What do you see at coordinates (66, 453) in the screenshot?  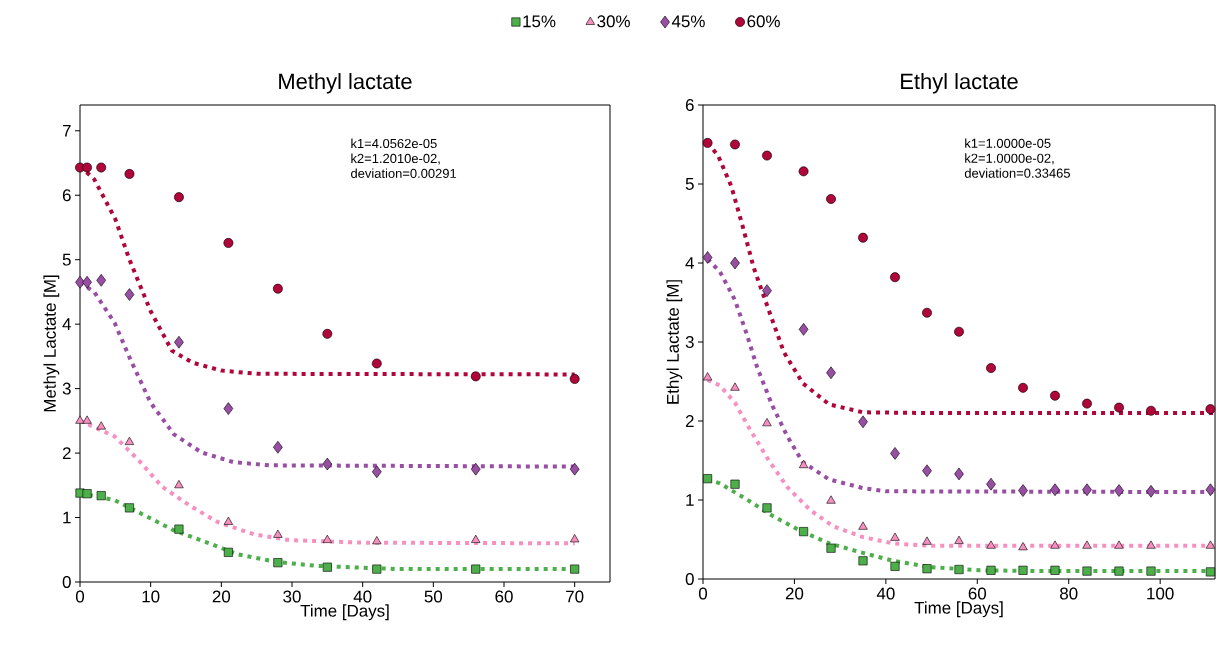 I see `y-tick-label: 2` at bounding box center [66, 453].